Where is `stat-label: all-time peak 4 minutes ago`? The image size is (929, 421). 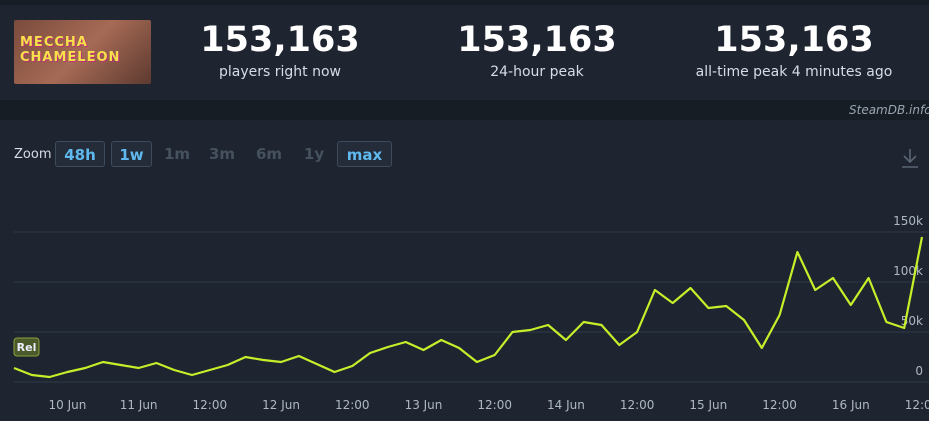
stat-label: all-time peak 4 minutes ago is located at coordinates (794, 72).